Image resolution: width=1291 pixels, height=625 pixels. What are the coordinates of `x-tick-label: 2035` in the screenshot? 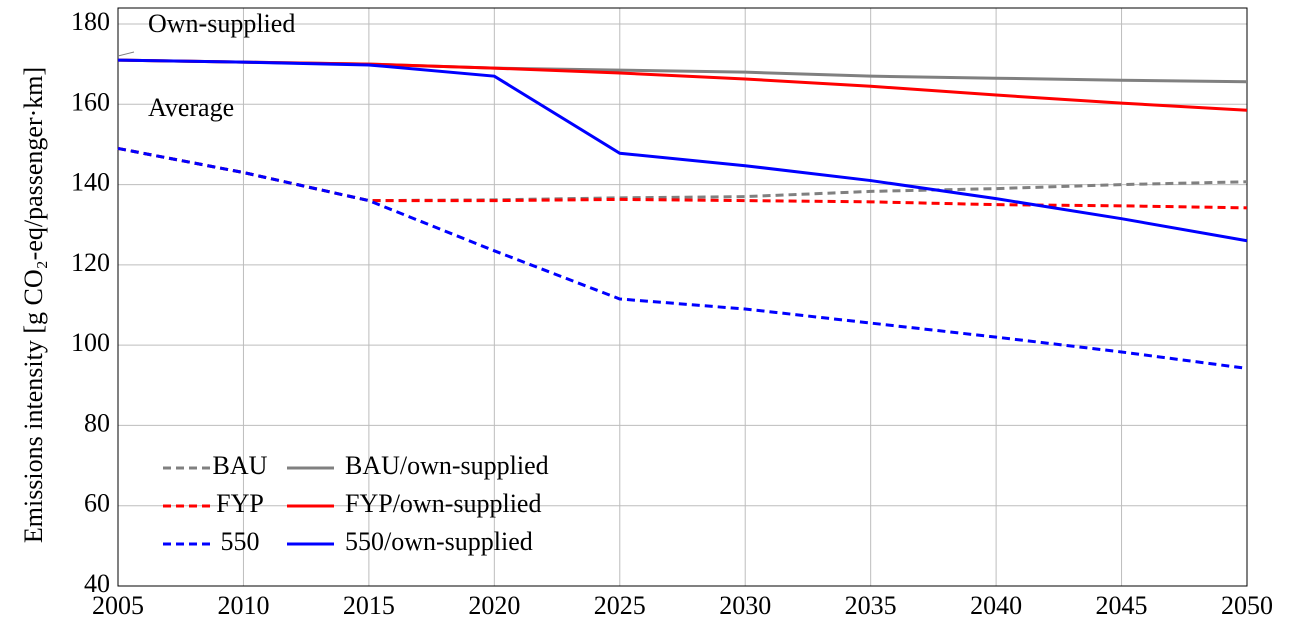 It's located at (871, 605).